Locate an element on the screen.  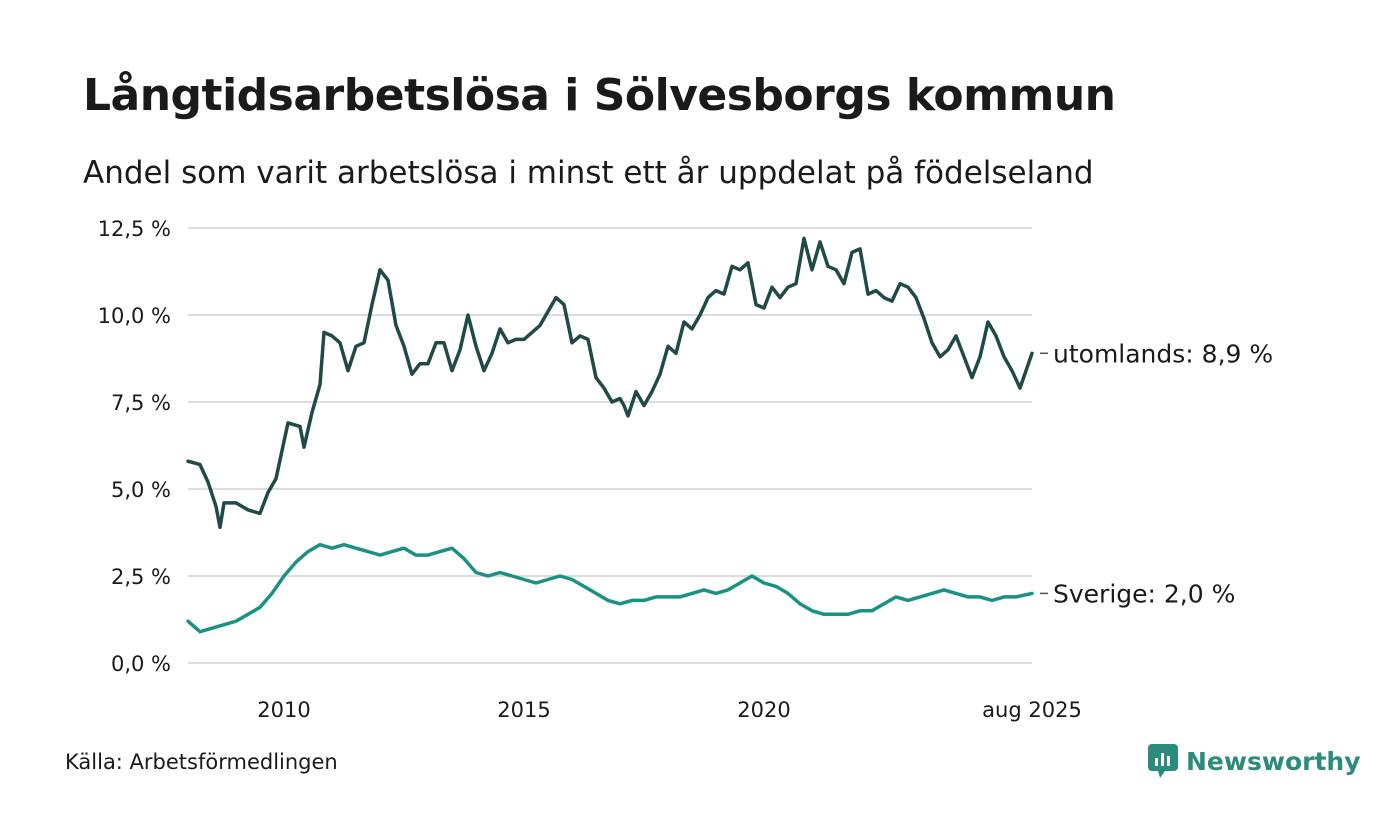
brand-name: Newsworthy is located at coordinates (1273, 761).